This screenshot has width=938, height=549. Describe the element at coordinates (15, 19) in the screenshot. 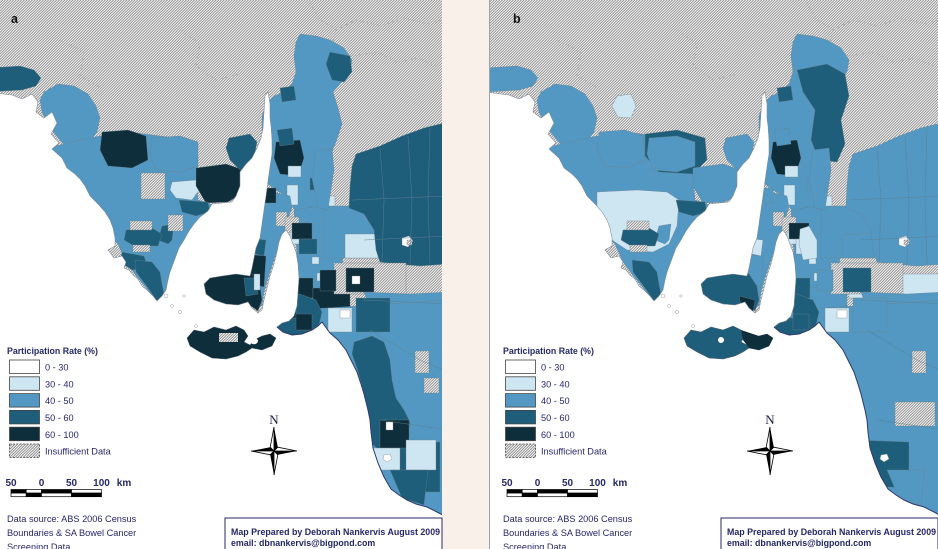

I see `svg-text: a` at that location.